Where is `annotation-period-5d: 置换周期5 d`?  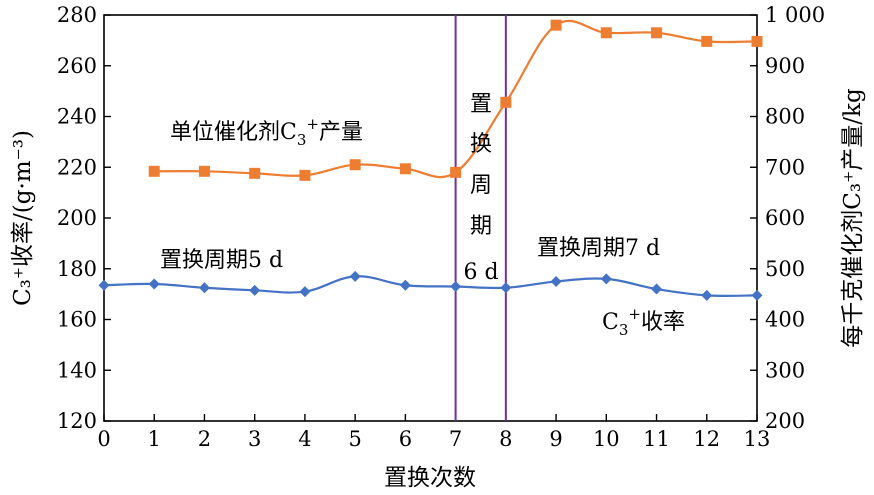
annotation-period-5d: 置换周期5 d is located at coordinates (221, 260).